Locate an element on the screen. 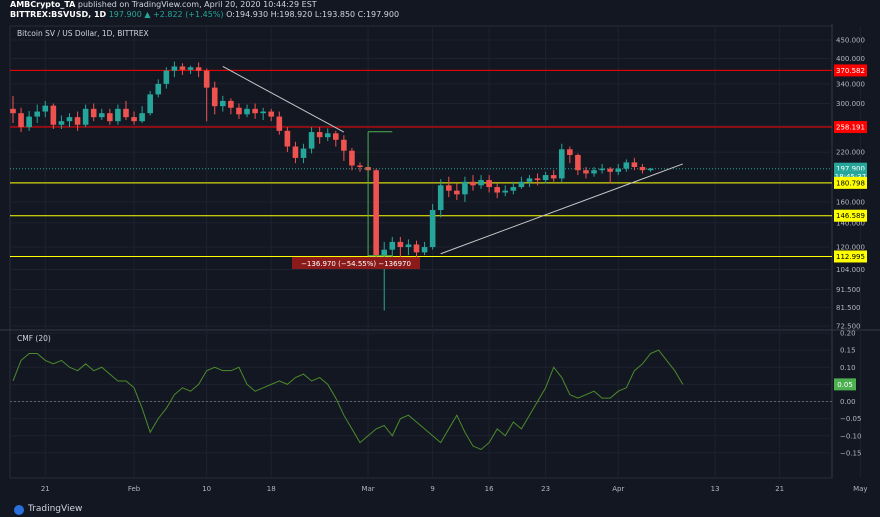 The width and height of the screenshot is (880, 517). price-label: 112.995 is located at coordinates (850, 257).